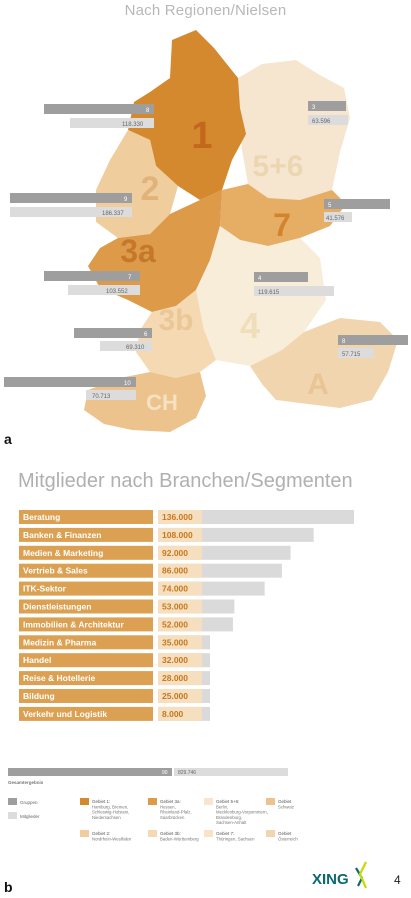  Describe the element at coordinates (111, 812) in the screenshot. I see `legend-item-text: Schleswig-Holstein,` at that location.